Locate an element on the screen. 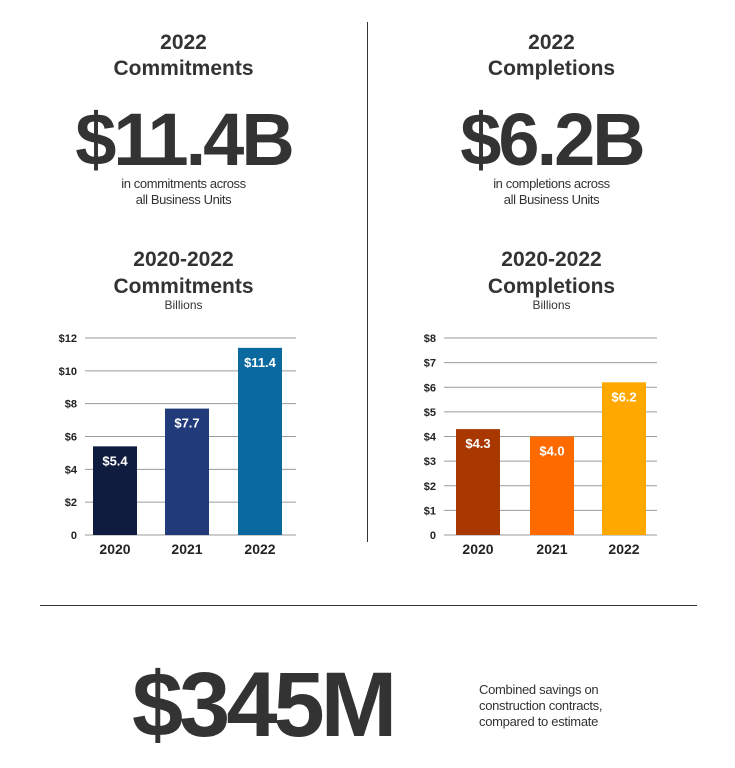  savings-desc-line1: Combined savings on is located at coordinates (539, 689).